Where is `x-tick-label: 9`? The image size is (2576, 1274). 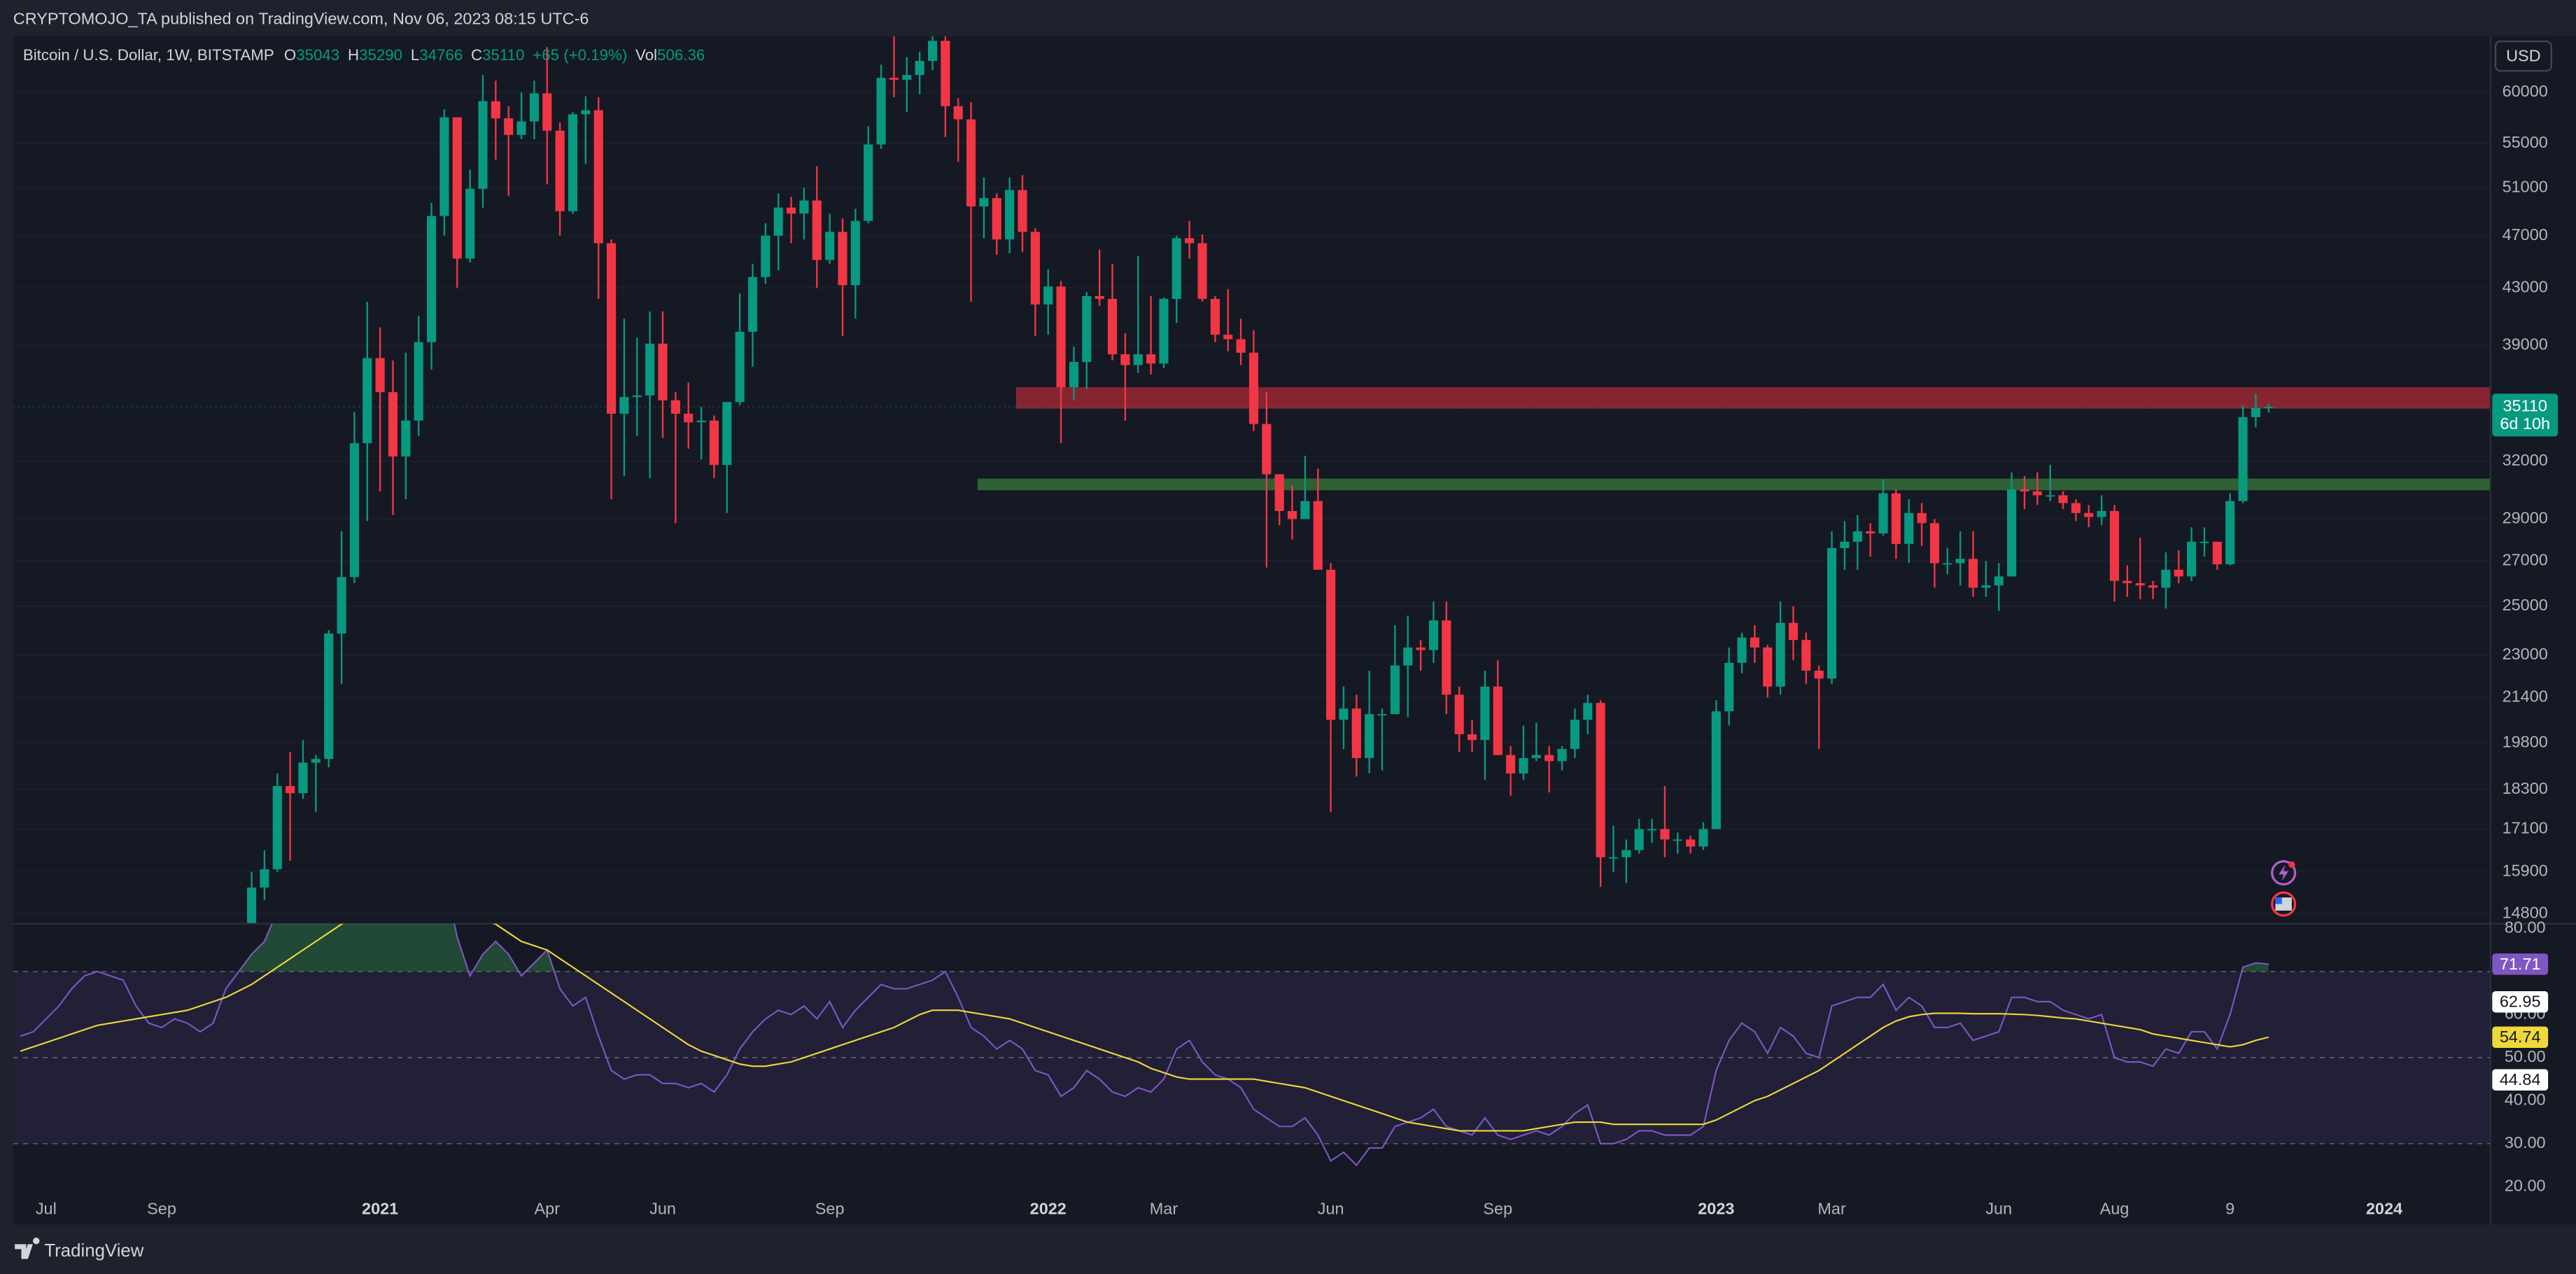
x-tick-label: 9 is located at coordinates (2229, 1208).